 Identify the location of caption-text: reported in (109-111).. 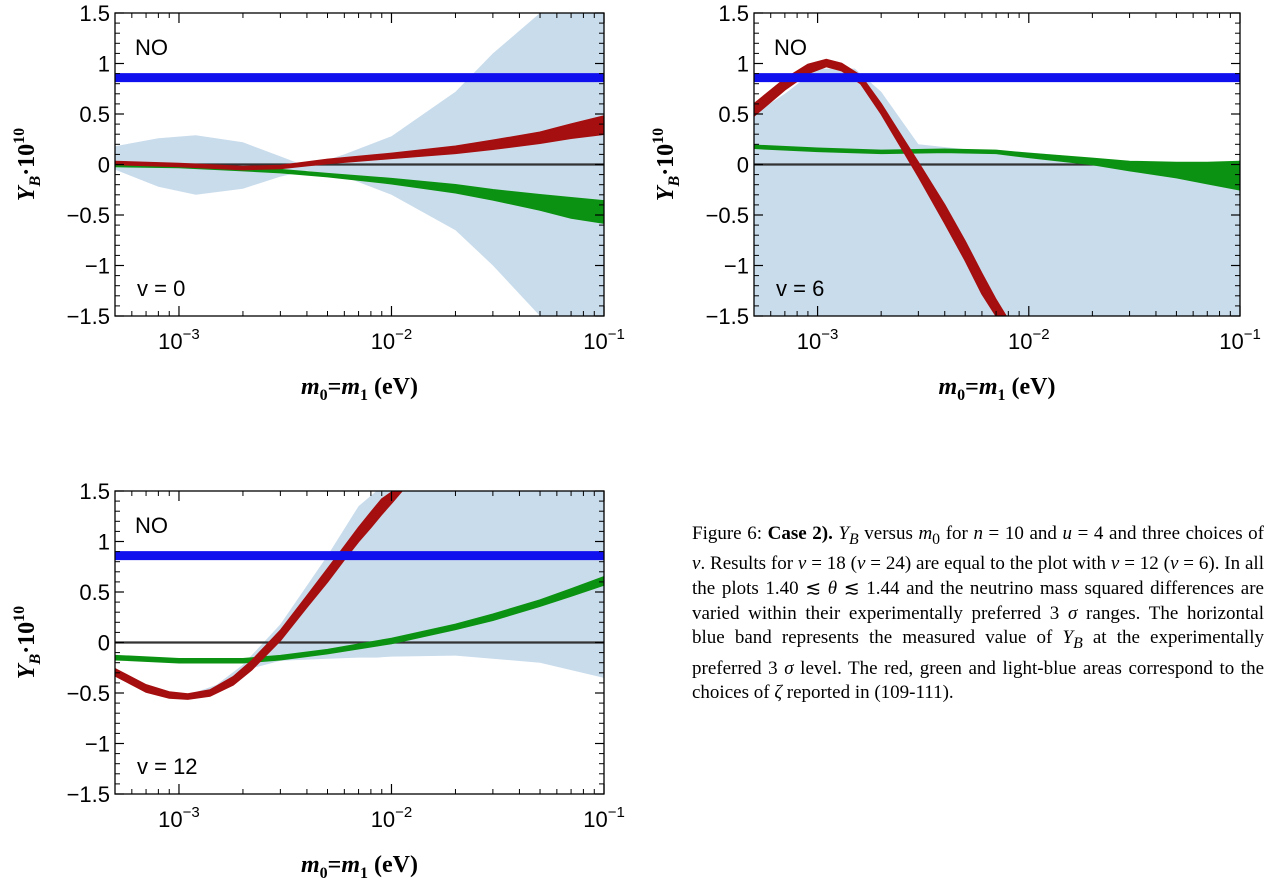
(868, 693).